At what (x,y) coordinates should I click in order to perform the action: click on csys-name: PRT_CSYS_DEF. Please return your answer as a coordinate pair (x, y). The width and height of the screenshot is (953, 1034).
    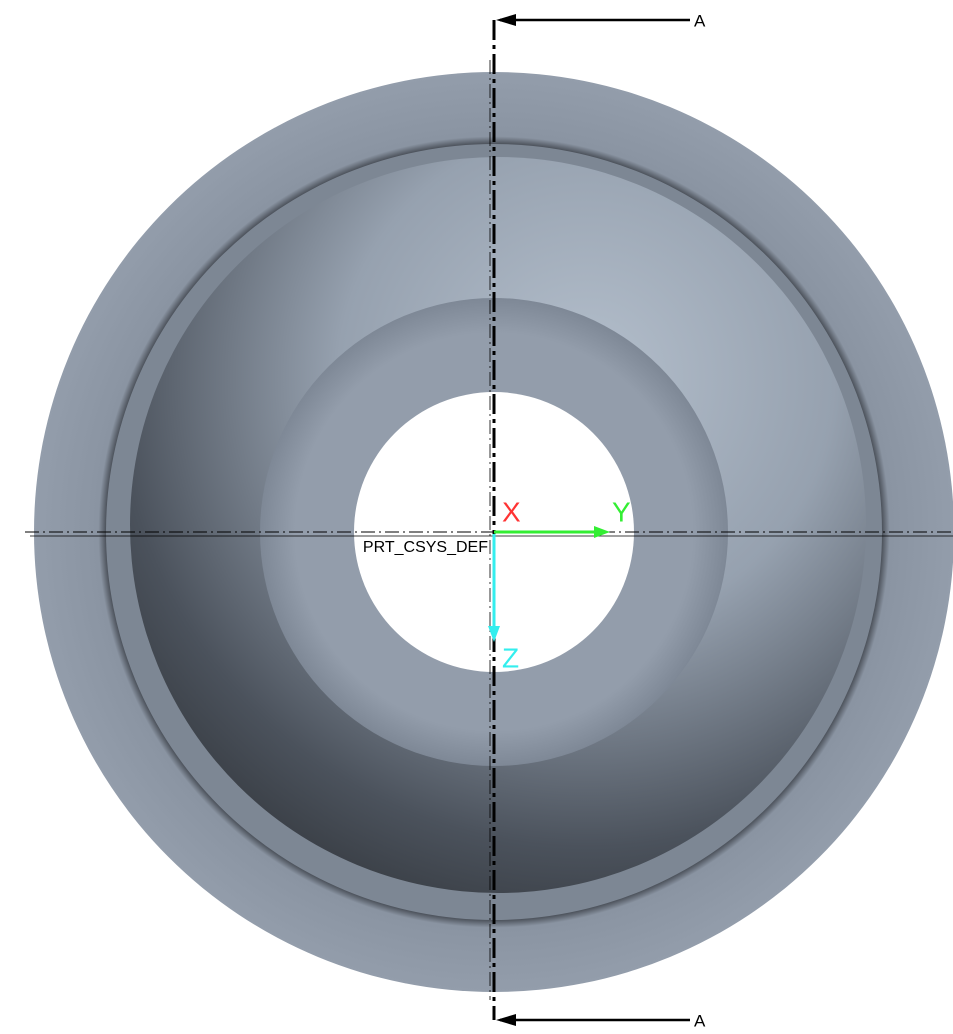
    Looking at the image, I should click on (425, 547).